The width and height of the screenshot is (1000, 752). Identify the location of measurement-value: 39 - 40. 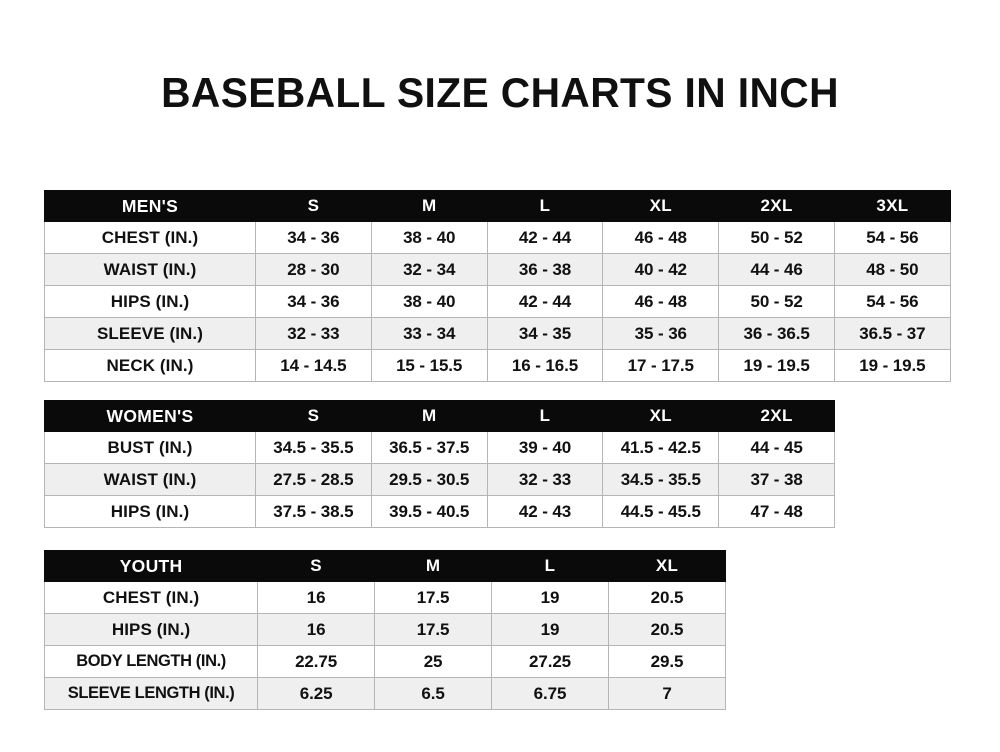
(545, 447).